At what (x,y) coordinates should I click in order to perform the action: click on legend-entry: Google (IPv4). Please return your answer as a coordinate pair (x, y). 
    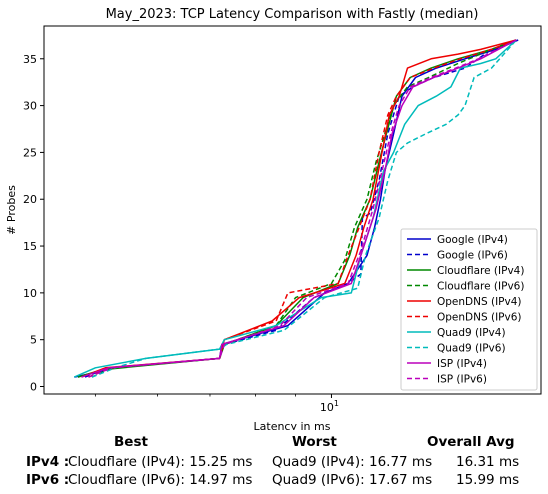
    Looking at the image, I should click on (472, 240).